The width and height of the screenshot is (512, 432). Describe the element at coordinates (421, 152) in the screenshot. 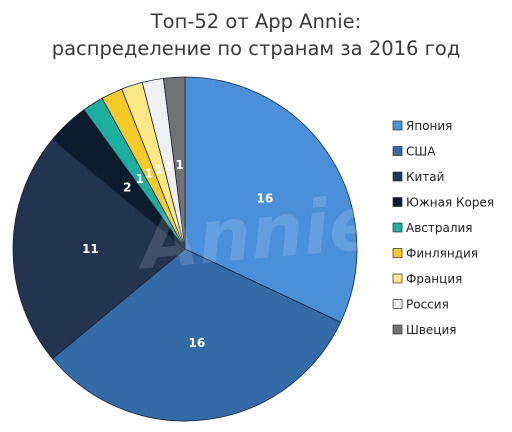

I see `legend-label: США` at that location.